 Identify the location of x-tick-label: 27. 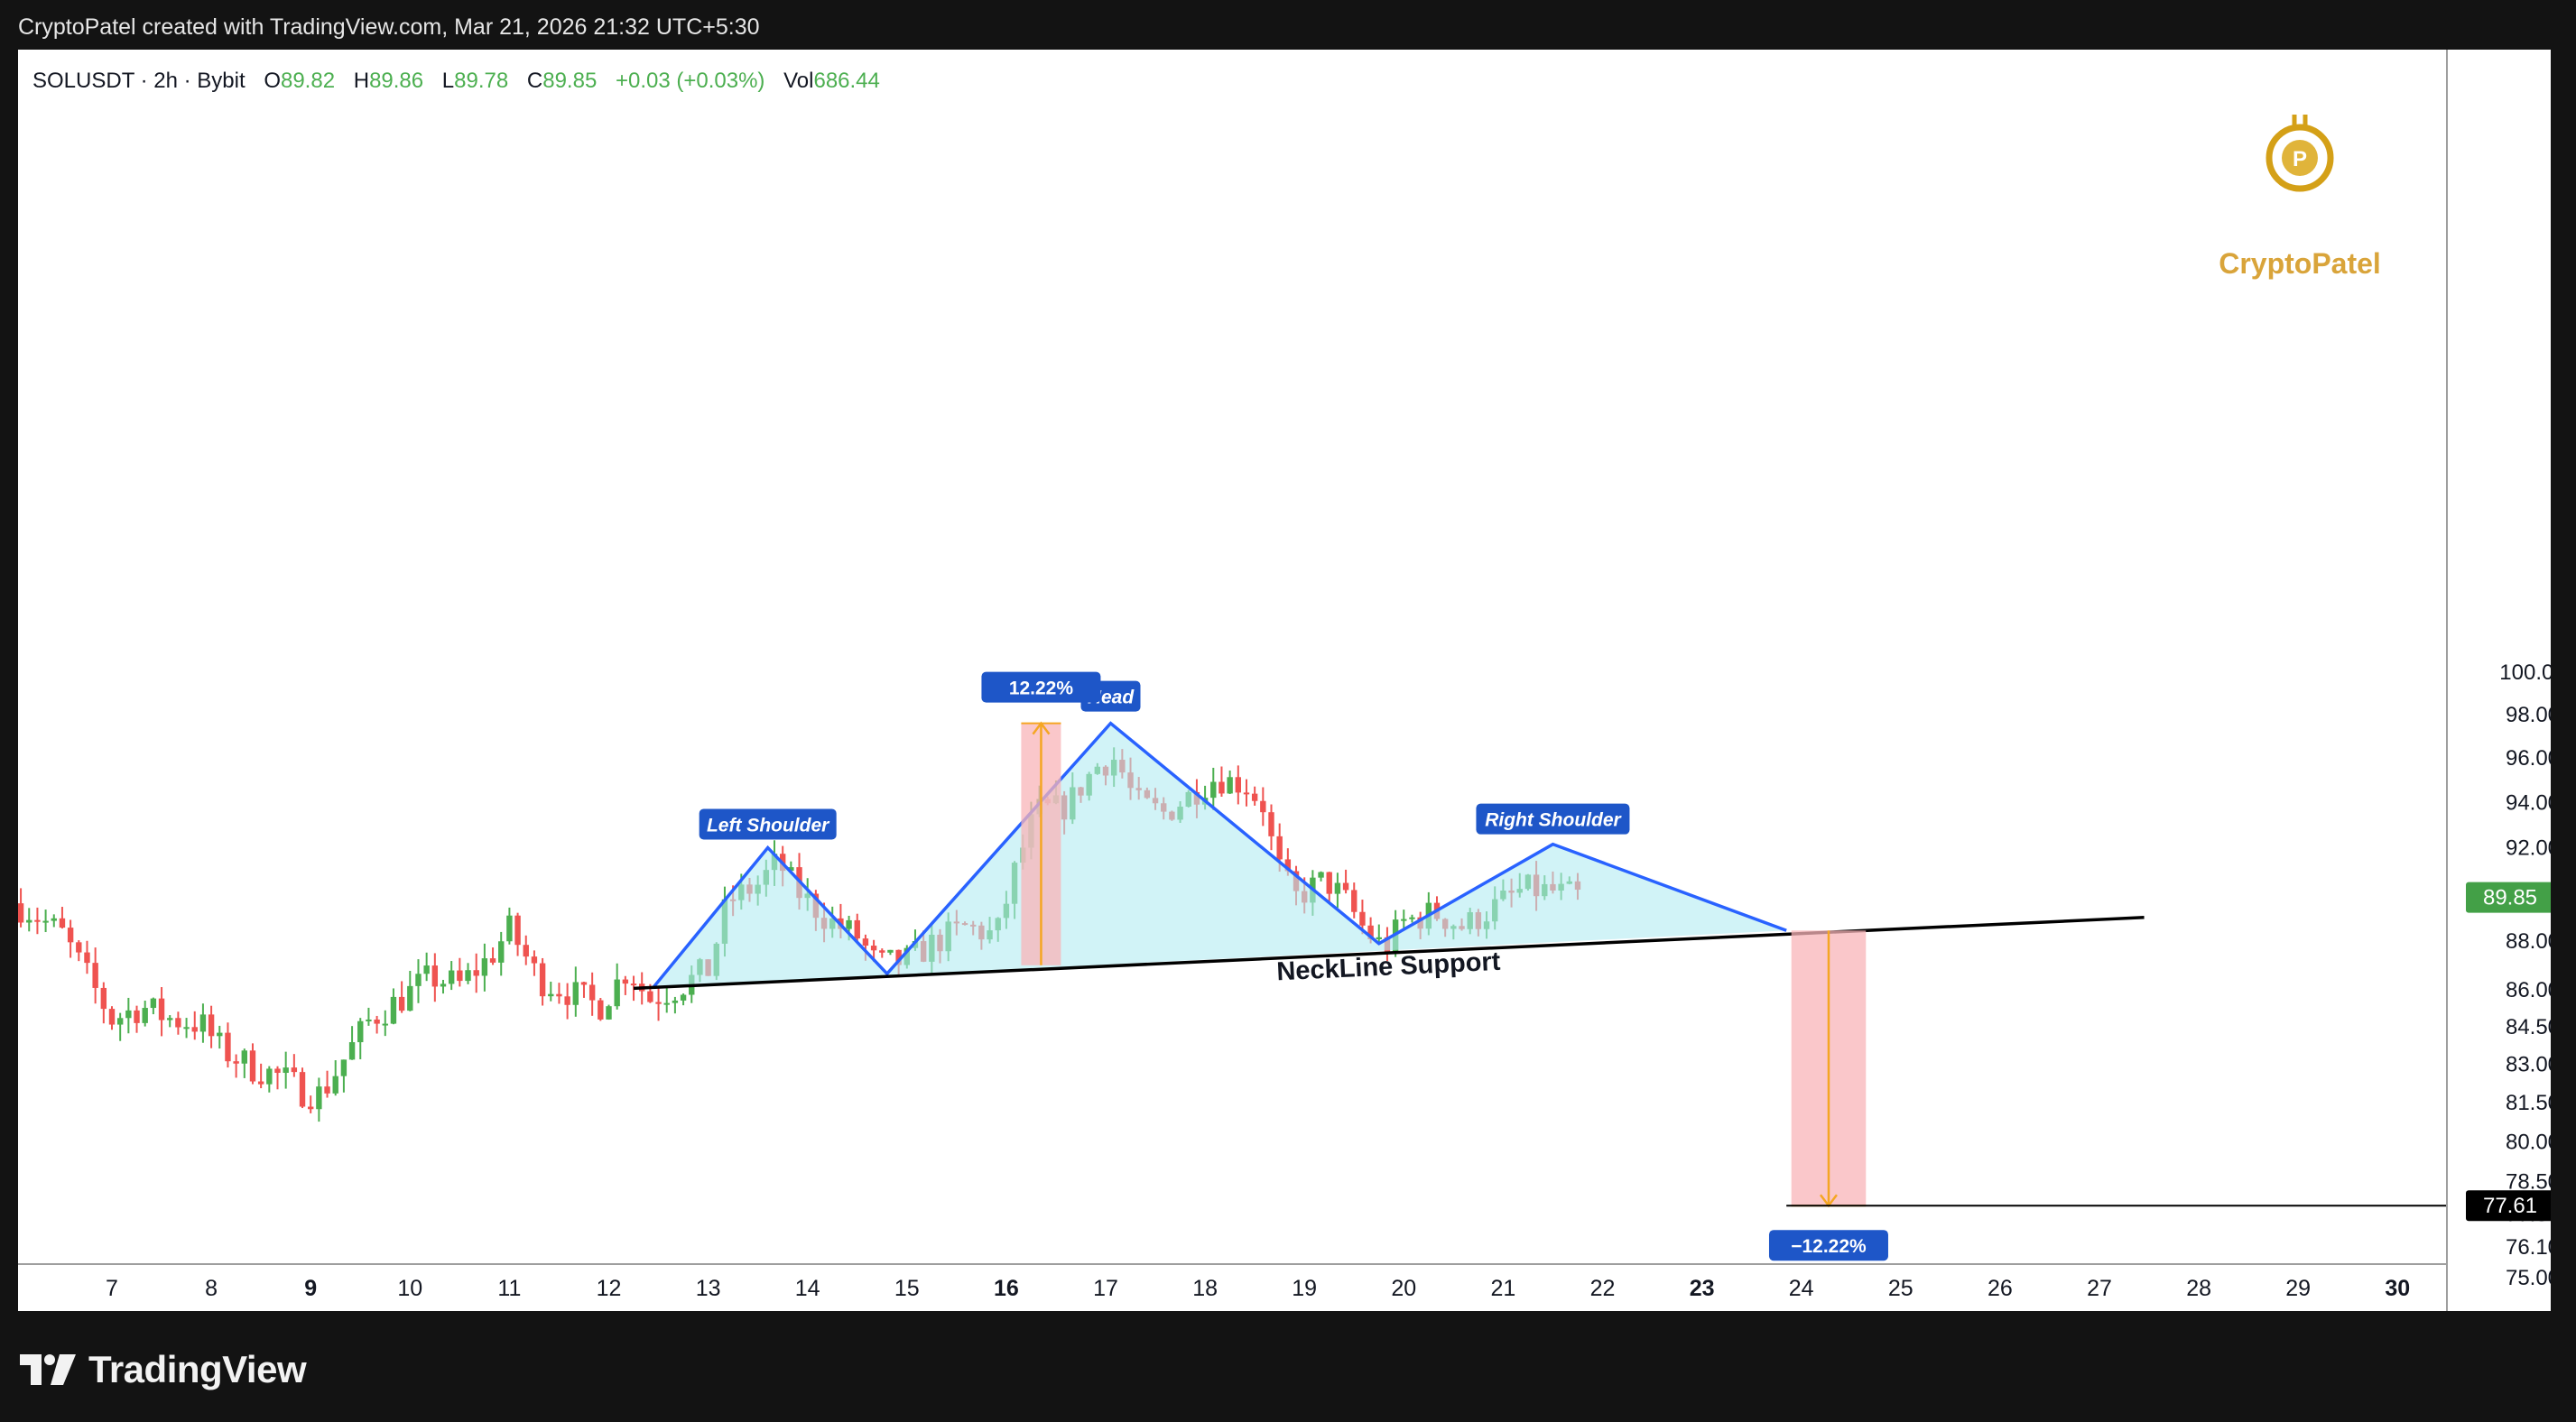
(2099, 1288).